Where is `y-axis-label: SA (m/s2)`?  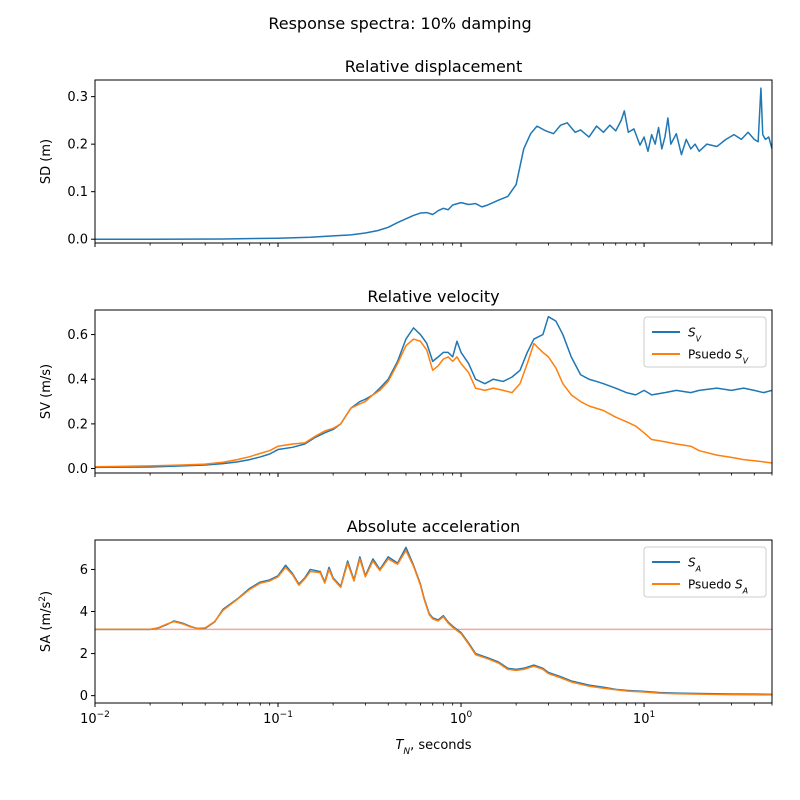
y-axis-label: SA (m/s2) is located at coordinates (46, 621).